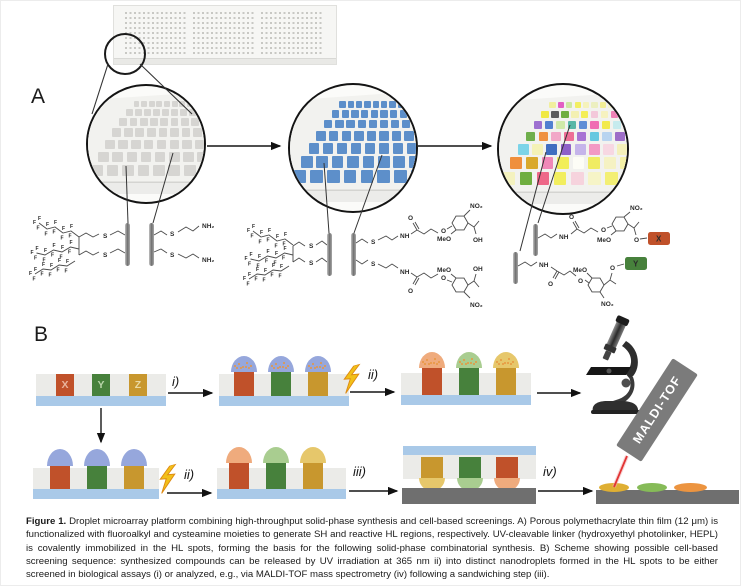 Image resolution: width=741 pixels, height=586 pixels. I want to click on chemical-structure-compounds-xy: NH O O NO₂ MeO O X NH O O MeO NO₂ O Y, so click(591, 256).